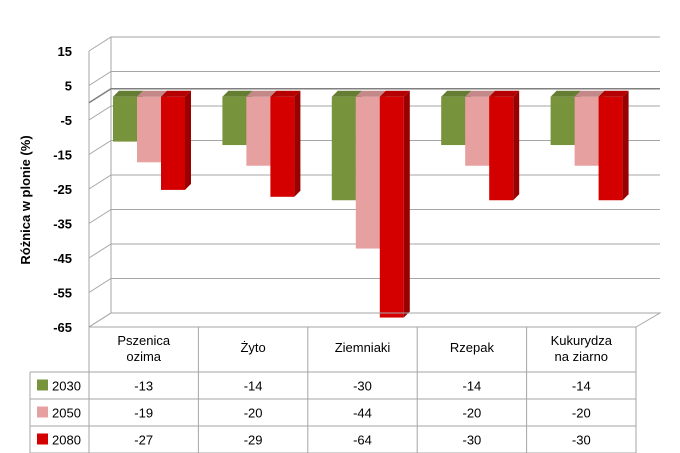 This screenshot has width=680, height=453. Describe the element at coordinates (252, 347) in the screenshot. I see `category-label: Żyto` at that location.